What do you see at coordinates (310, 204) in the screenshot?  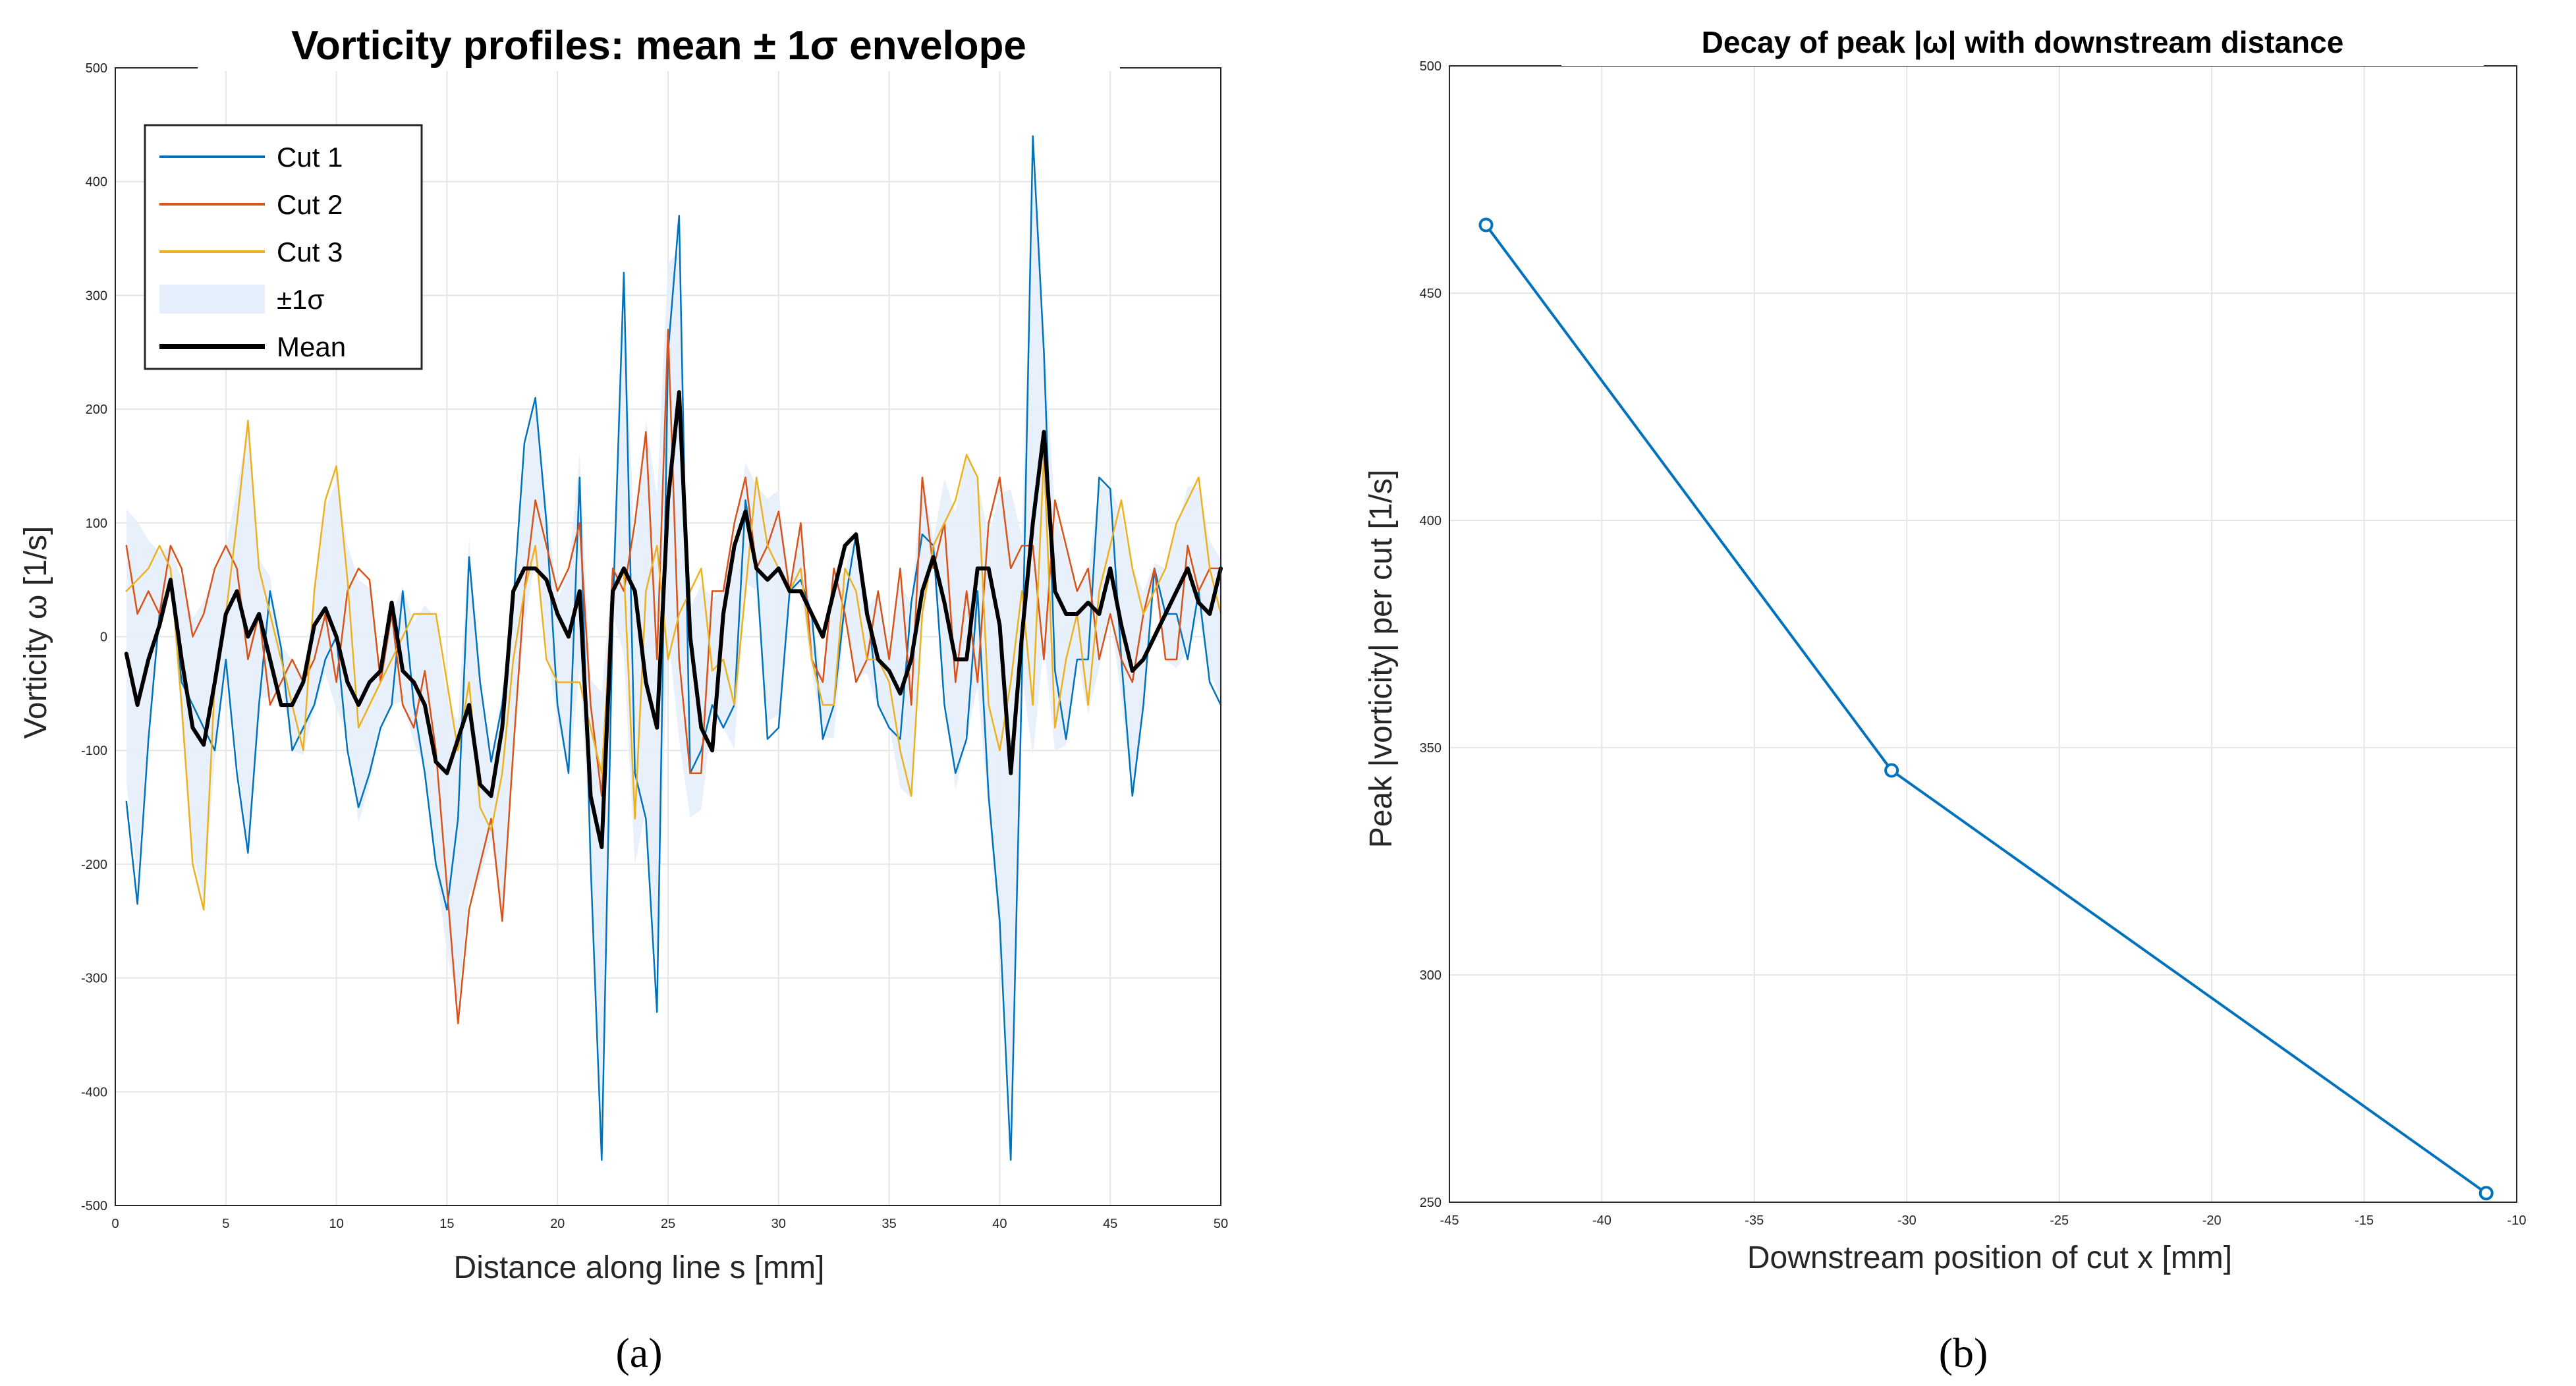 I see `legend-entry-label: Cut 2` at bounding box center [310, 204].